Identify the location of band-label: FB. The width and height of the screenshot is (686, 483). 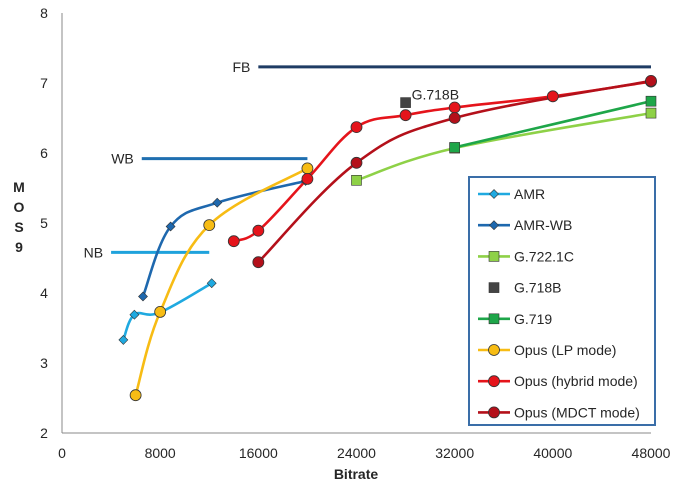
(241, 67).